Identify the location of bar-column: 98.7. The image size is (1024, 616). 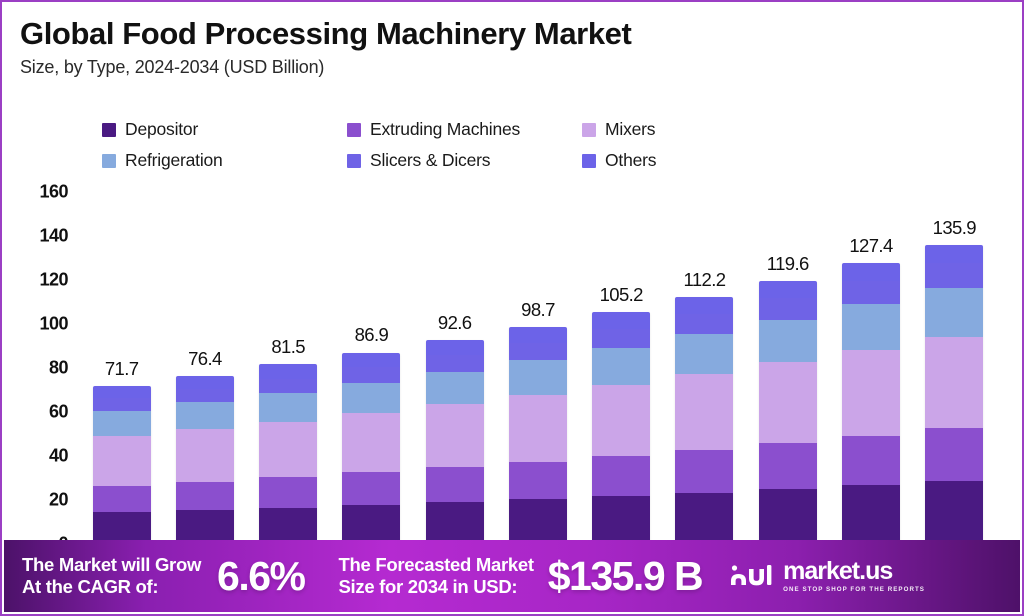
(537, 368).